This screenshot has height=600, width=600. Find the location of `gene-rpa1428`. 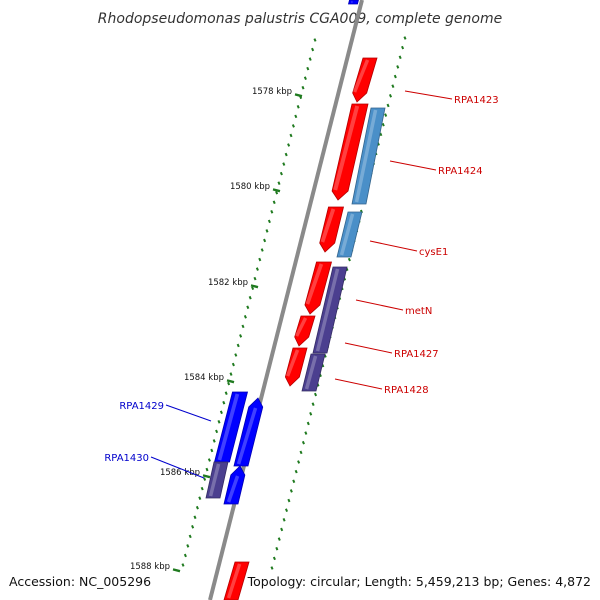

gene-rpa1428 is located at coordinates (296, 367).